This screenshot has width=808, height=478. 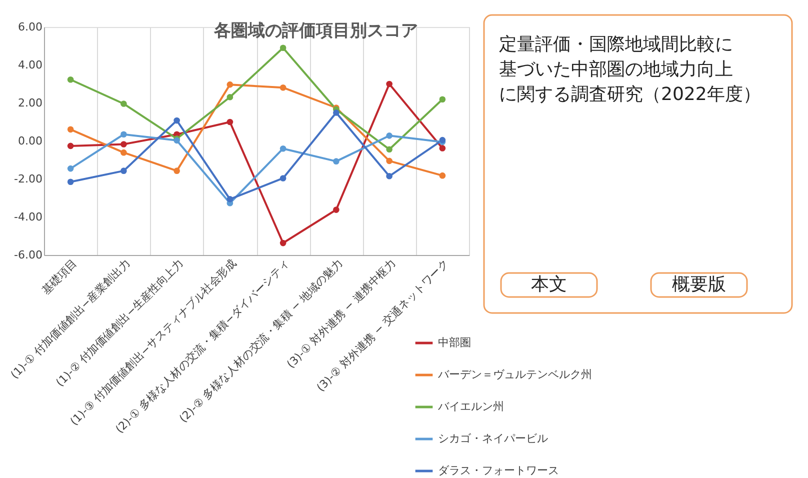 I want to click on y-tick-label: -2.00, so click(x=28, y=179).